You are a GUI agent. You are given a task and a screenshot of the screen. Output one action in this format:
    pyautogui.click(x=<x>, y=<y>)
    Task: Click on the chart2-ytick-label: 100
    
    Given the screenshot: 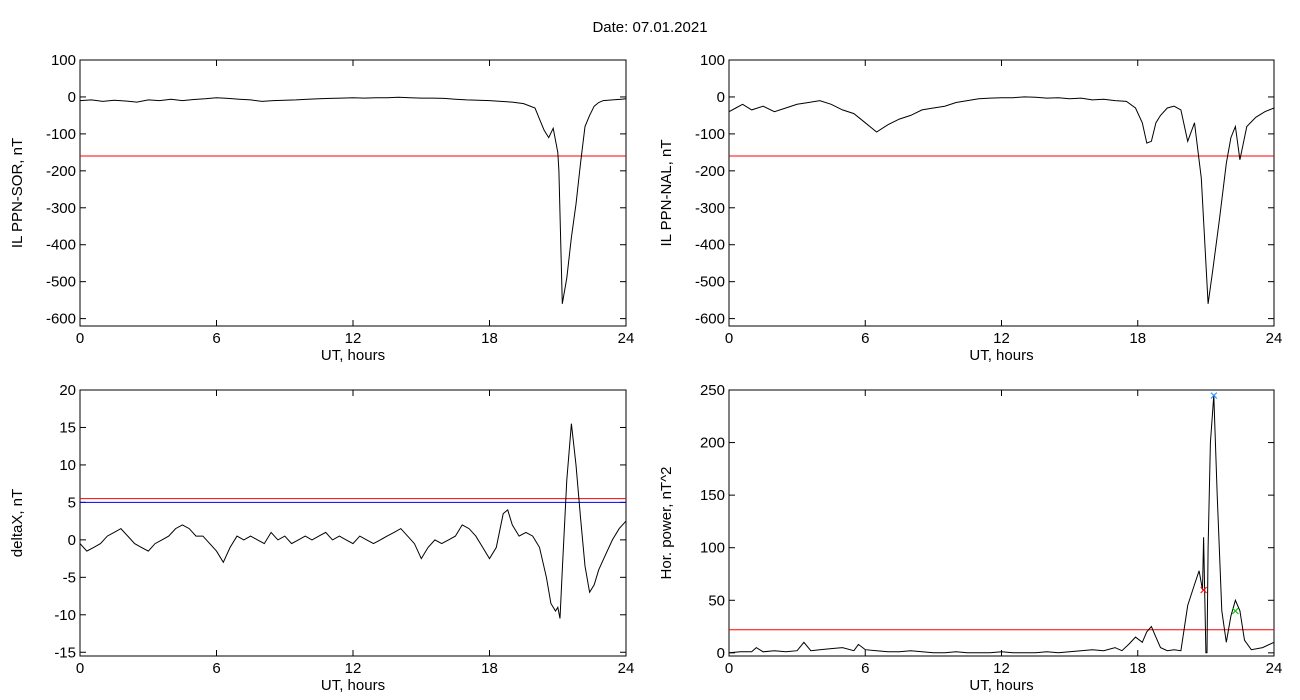 What is the action you would take?
    pyautogui.click(x=712, y=60)
    